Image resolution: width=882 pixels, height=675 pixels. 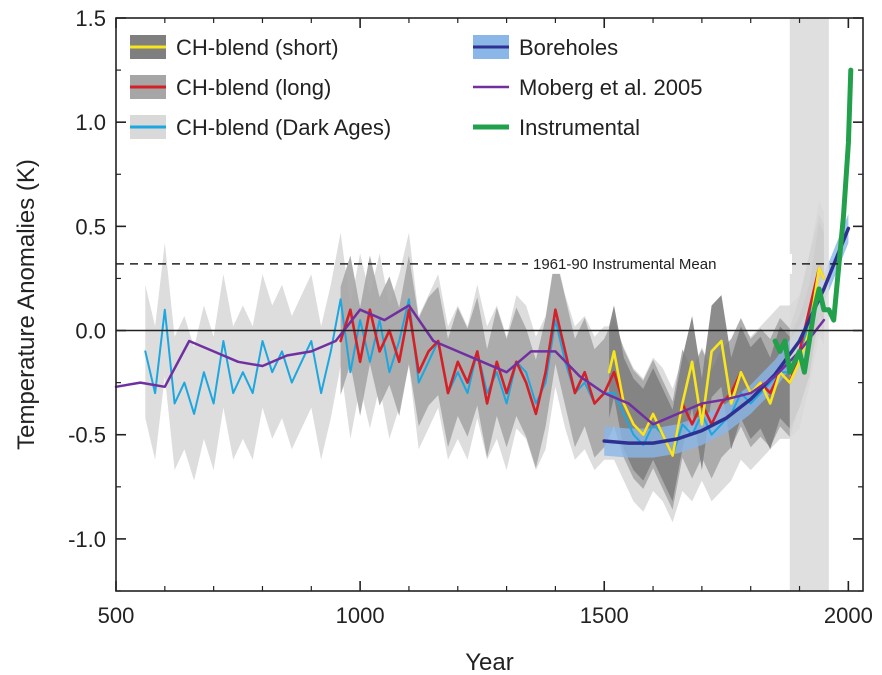 I want to click on legend-label: CH-blend (short), so click(x=257, y=47).